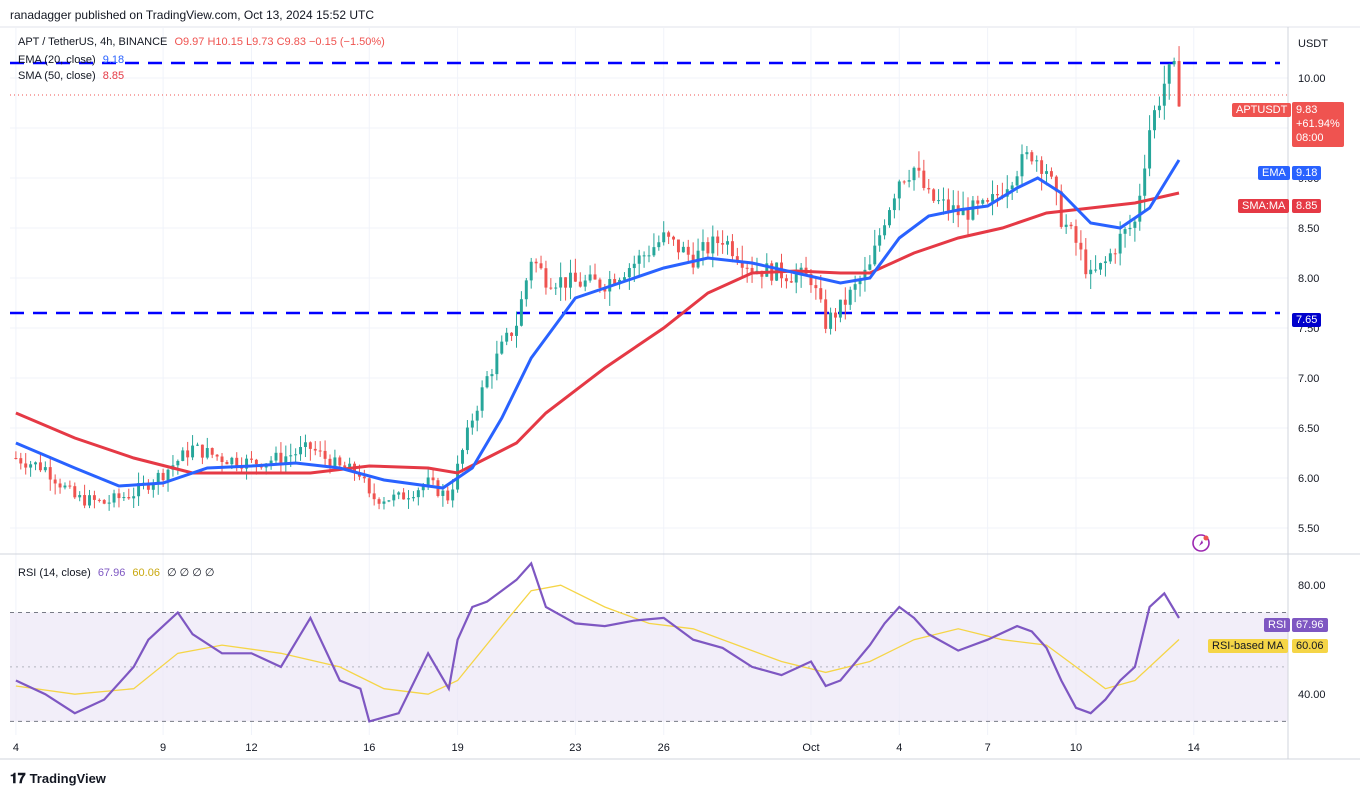 The width and height of the screenshot is (1360, 796). What do you see at coordinates (1248, 646) in the screenshot?
I see `rsi-ma-name-tag: RSI-based MA` at bounding box center [1248, 646].